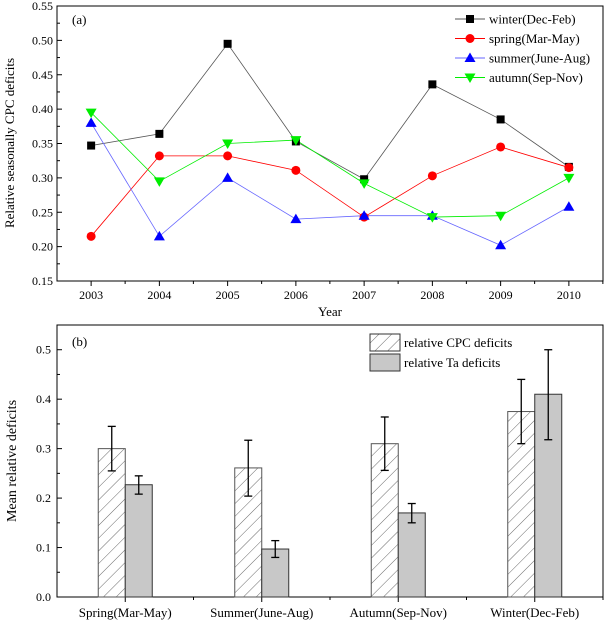 Image resolution: width=605 pixels, height=624 pixels. Describe the element at coordinates (432, 295) in the screenshot. I see `x-tick-label: 2008` at that location.